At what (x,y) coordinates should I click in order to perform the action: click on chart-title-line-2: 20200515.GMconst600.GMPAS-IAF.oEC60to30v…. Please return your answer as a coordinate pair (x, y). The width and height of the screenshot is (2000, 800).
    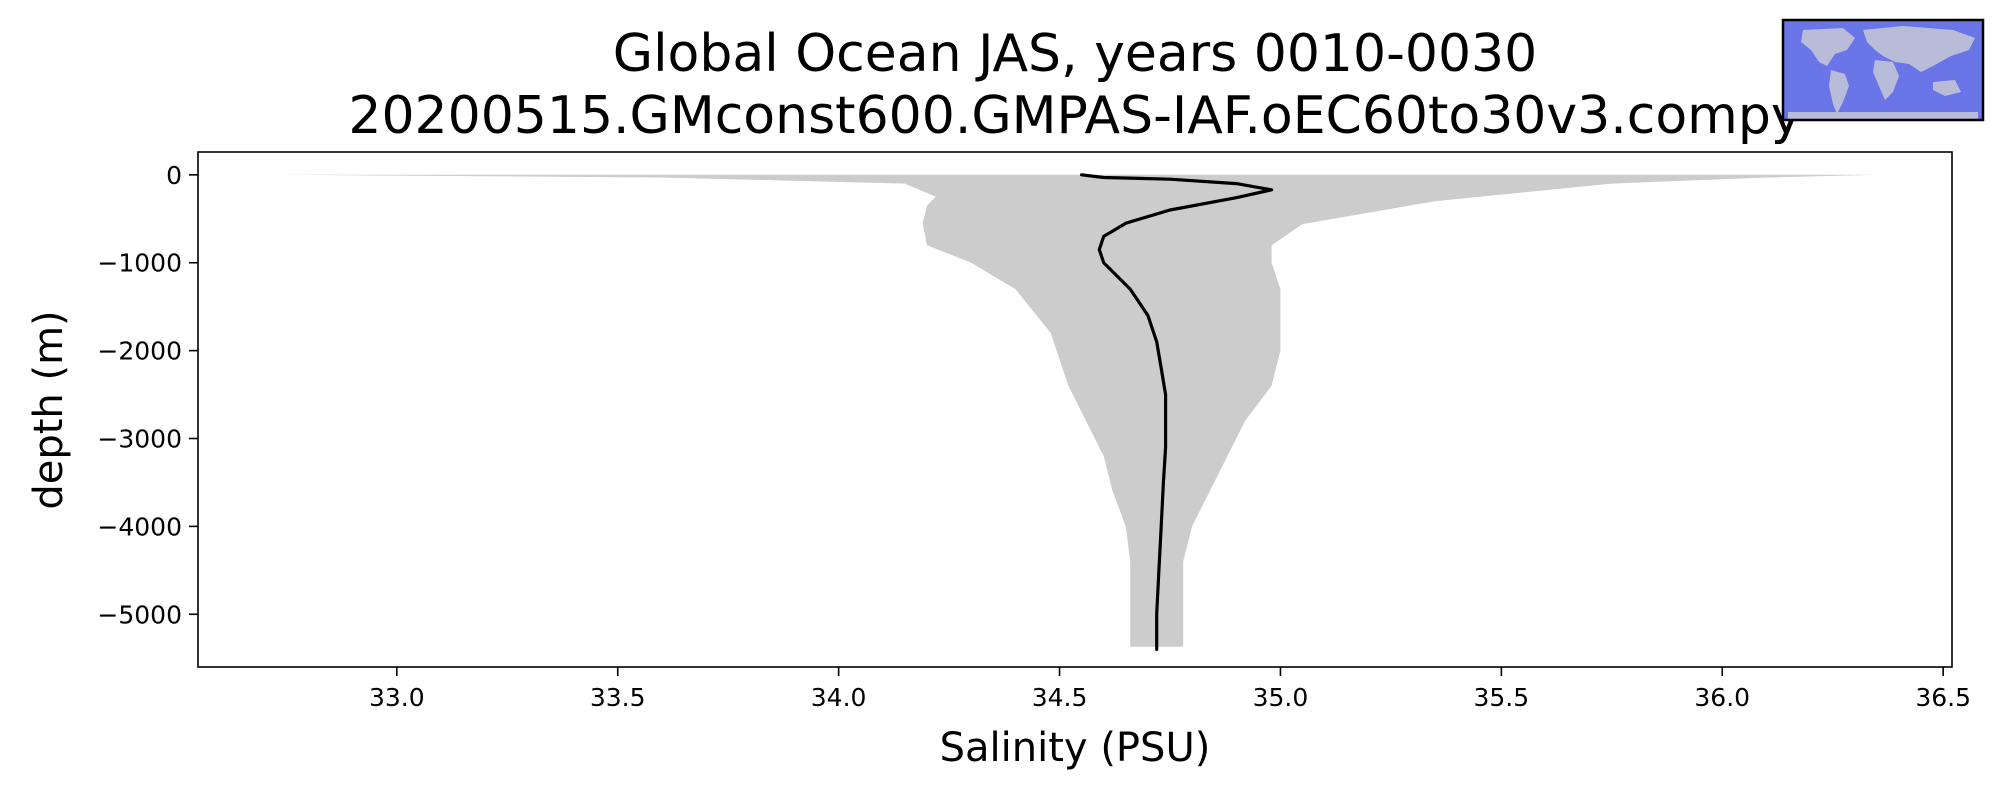
    Looking at the image, I should click on (1074, 116).